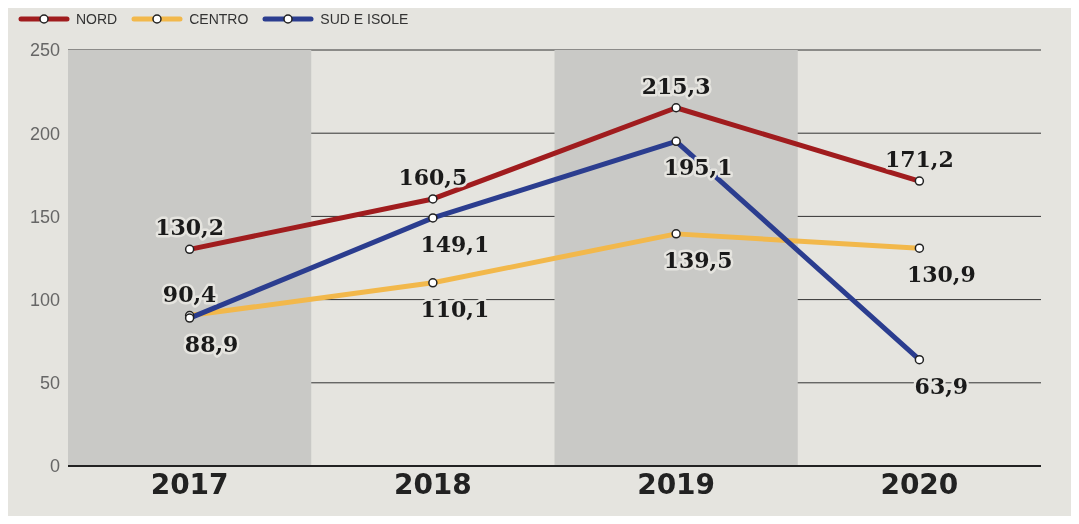 The image size is (1079, 524). Describe the element at coordinates (941, 274) in the screenshot. I see `data-label: 130,9` at that location.